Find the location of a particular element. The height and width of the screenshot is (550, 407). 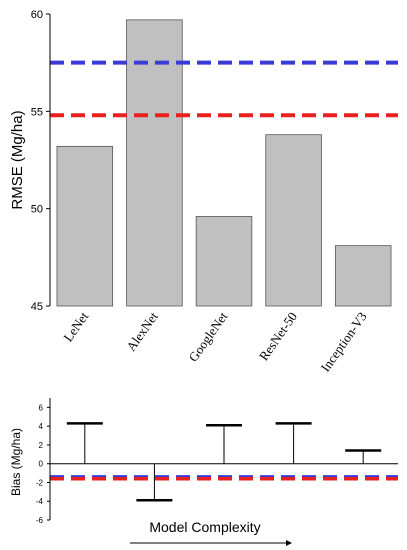

category-label-googlenet: GoogleNet is located at coordinates (207, 337).